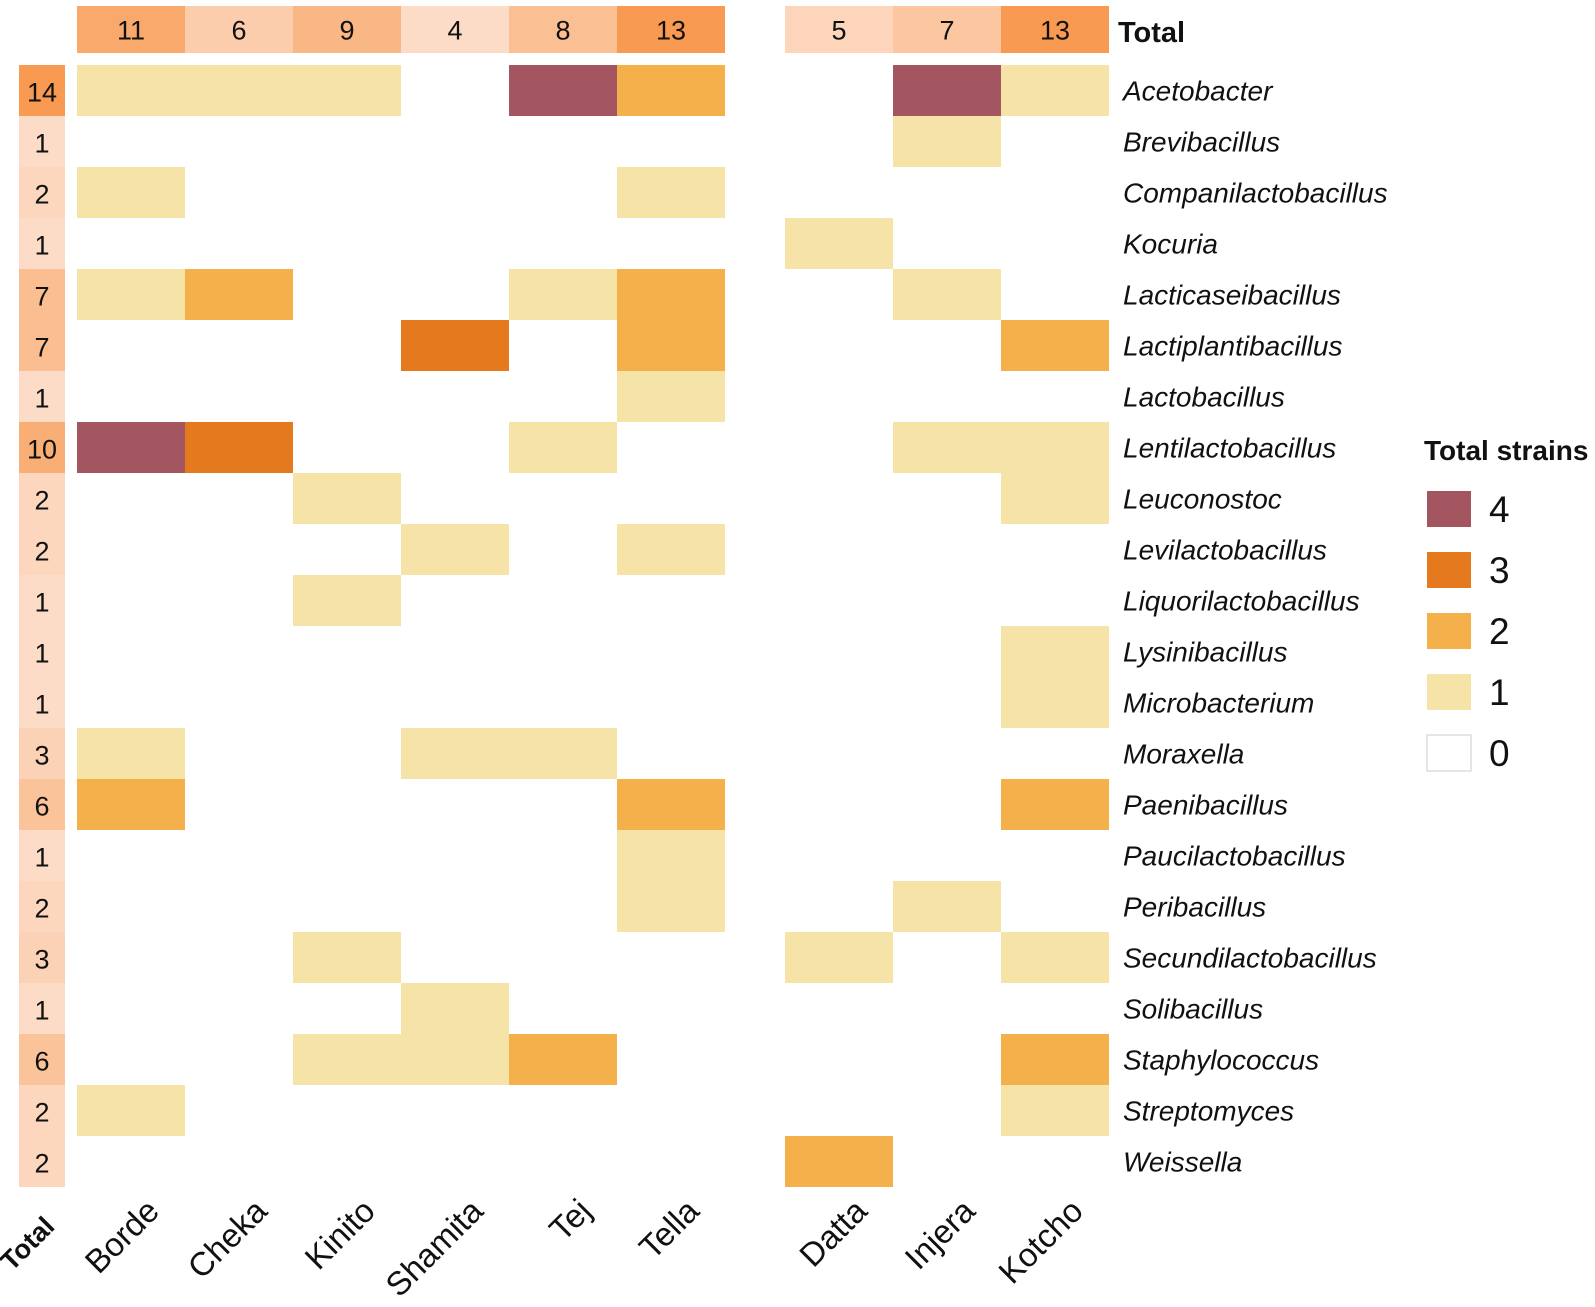 This screenshot has height=1307, width=1595. What do you see at coordinates (1241, 601) in the screenshot?
I see `genus-label: Liquorilactobacillus` at bounding box center [1241, 601].